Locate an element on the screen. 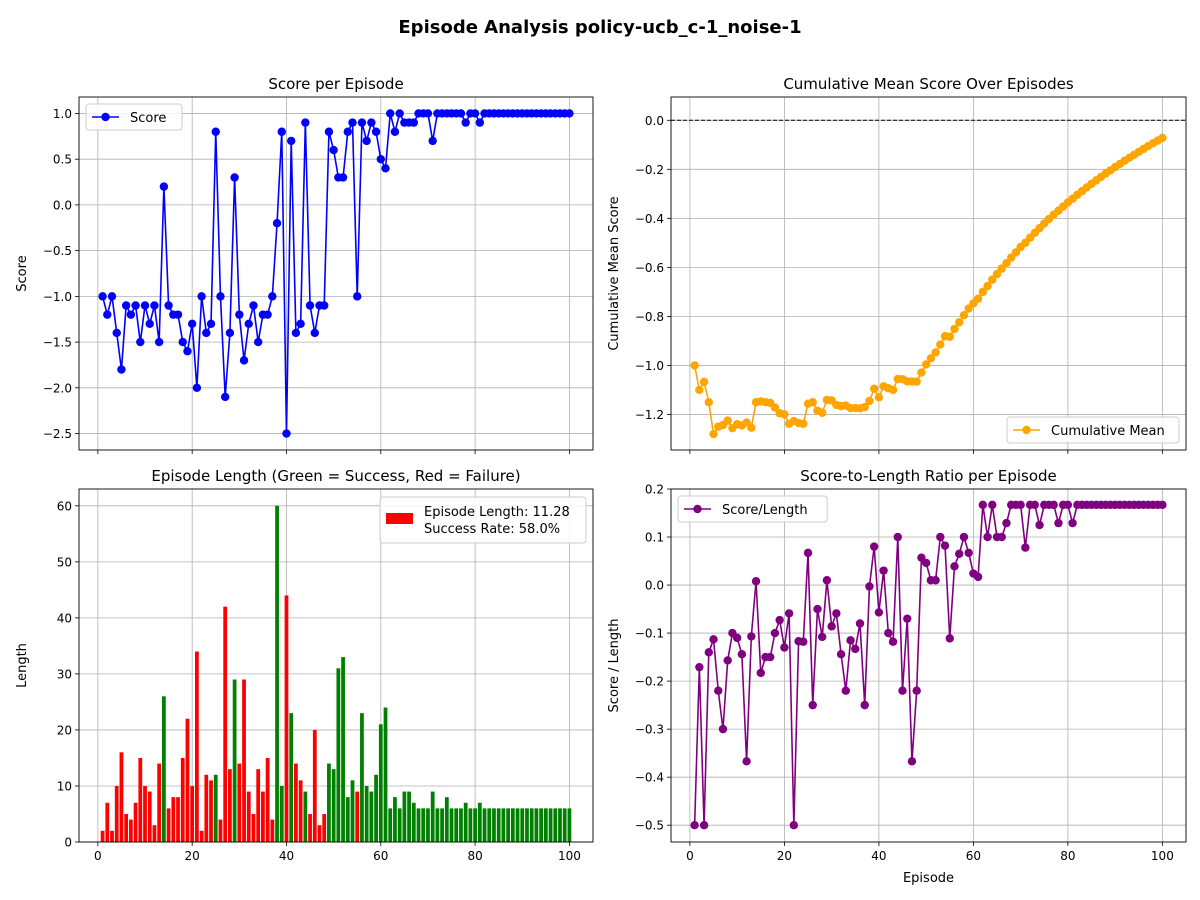  legend-label: Episode Length: 11.28 is located at coordinates (497, 512).